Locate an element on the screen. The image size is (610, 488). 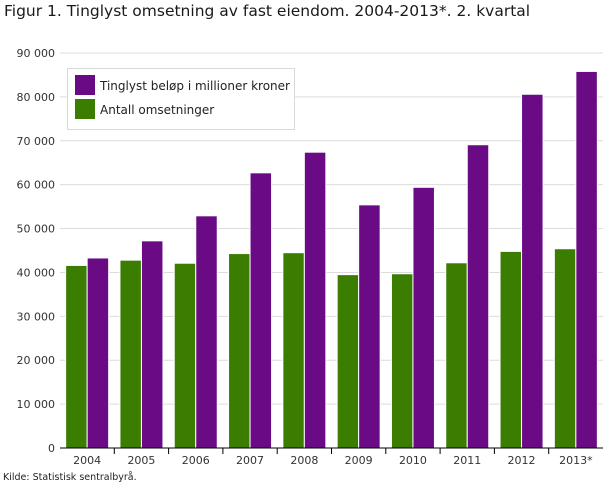
x-tick-label: 2007 is located at coordinates (250, 460).